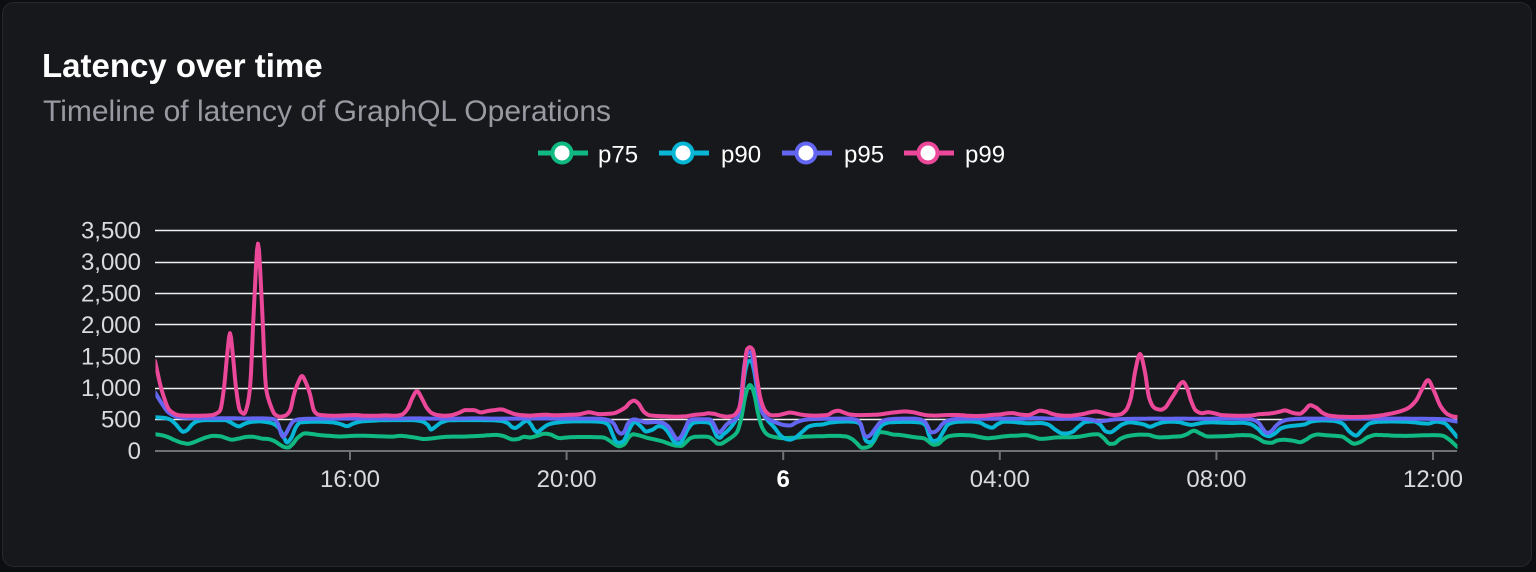  Describe the element at coordinates (1000, 479) in the screenshot. I see `svg-text: 04:00` at that location.